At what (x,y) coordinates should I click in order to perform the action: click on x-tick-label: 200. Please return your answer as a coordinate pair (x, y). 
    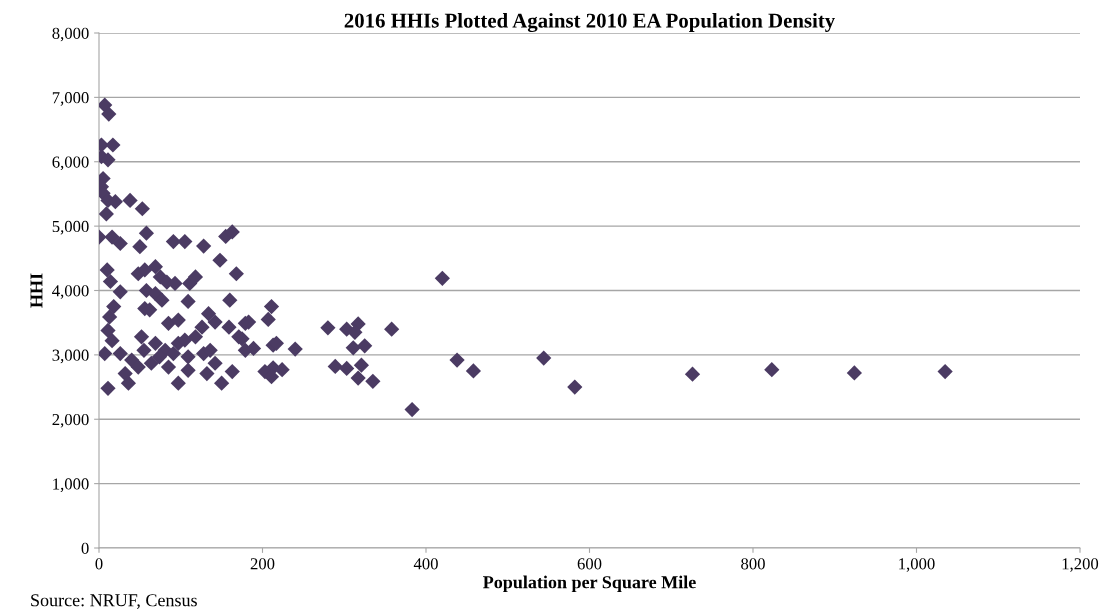
    Looking at the image, I should click on (262, 564).